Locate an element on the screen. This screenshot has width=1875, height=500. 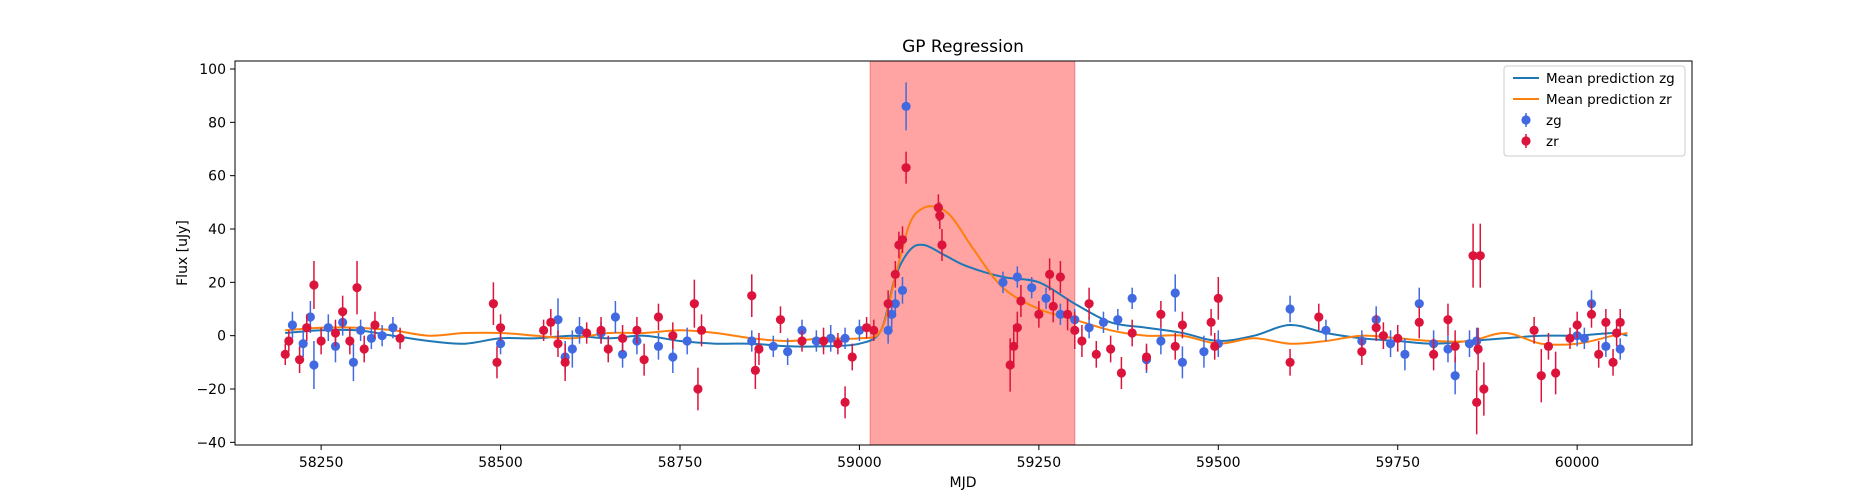
x-tick-label: 60000 is located at coordinates (1577, 463).